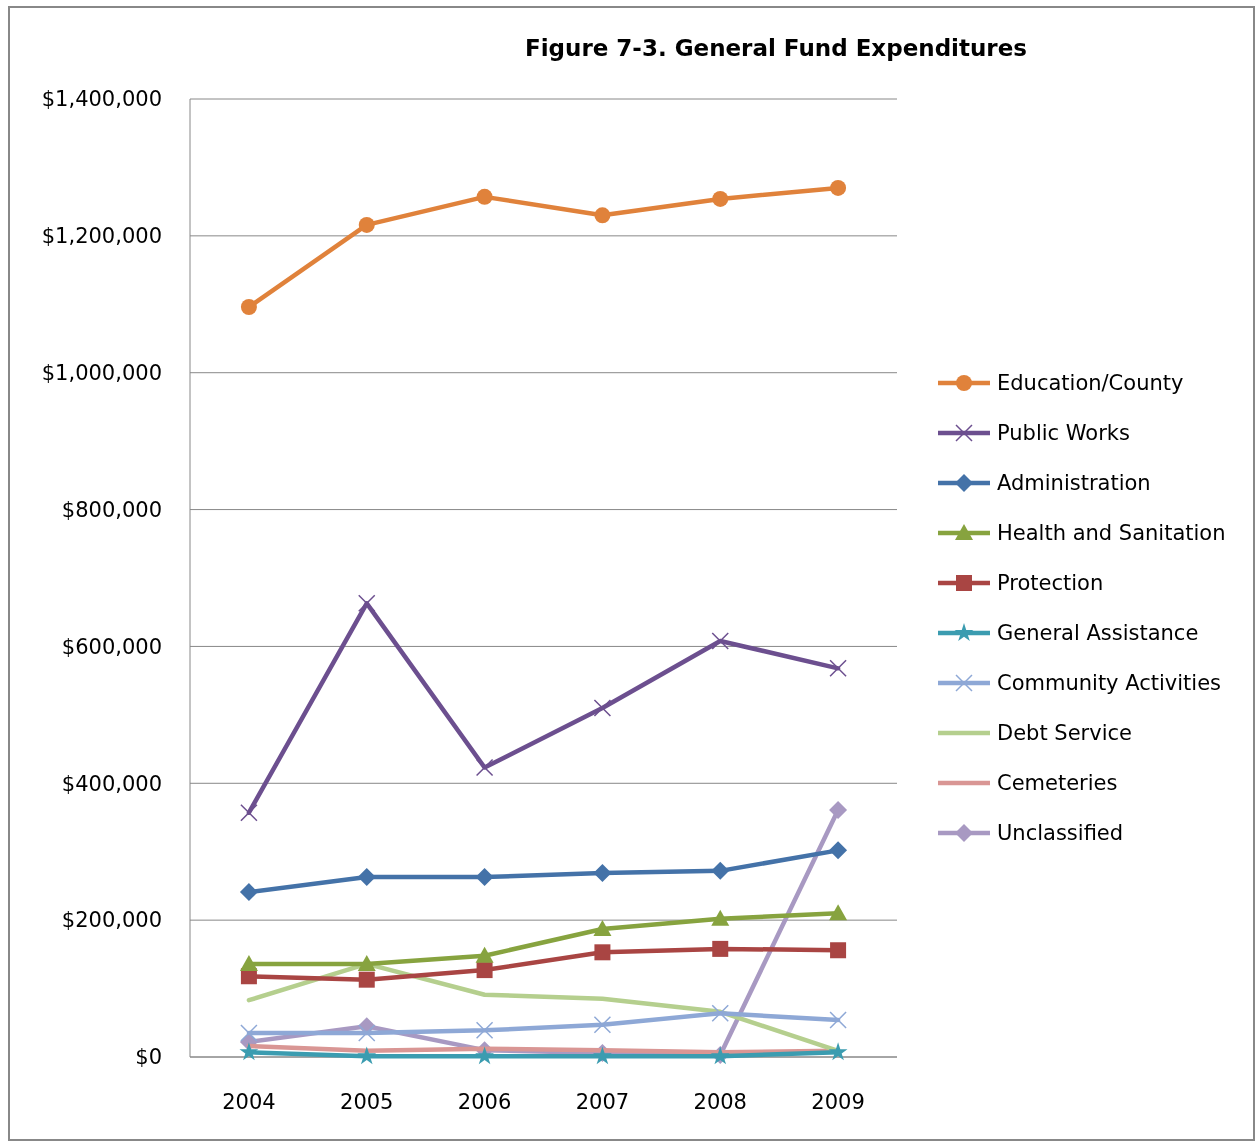  What do you see at coordinates (111, 509) in the screenshot?
I see `y-tick-label: $800,000` at bounding box center [111, 509].